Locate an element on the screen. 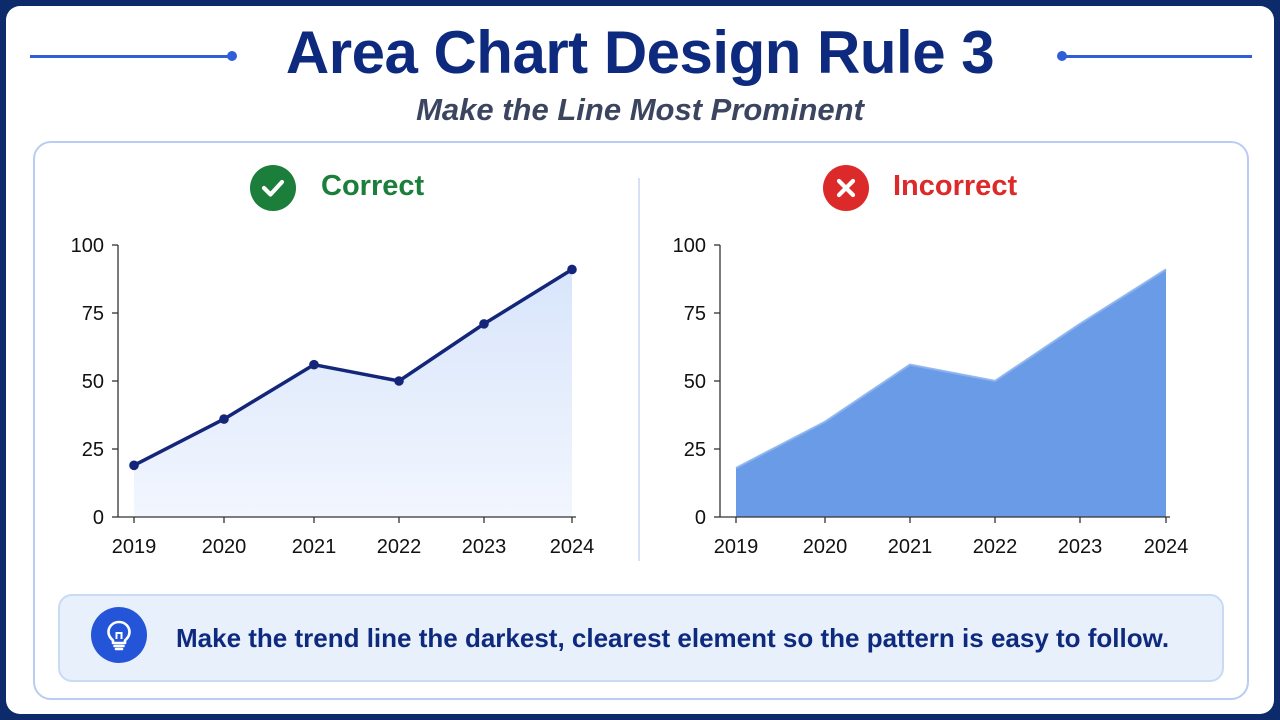 Image resolution: width=1280 pixels, height=720 pixels. title-rule-left-dot is located at coordinates (232, 56).